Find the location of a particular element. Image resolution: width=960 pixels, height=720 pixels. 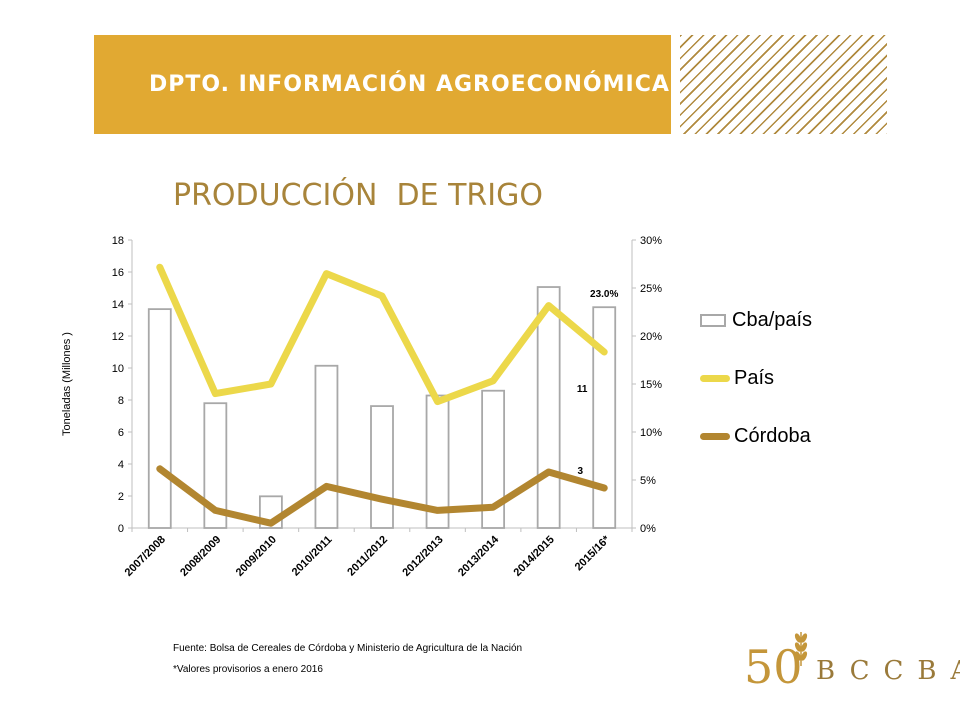

y-tick-label: 14 is located at coordinates (118, 305).